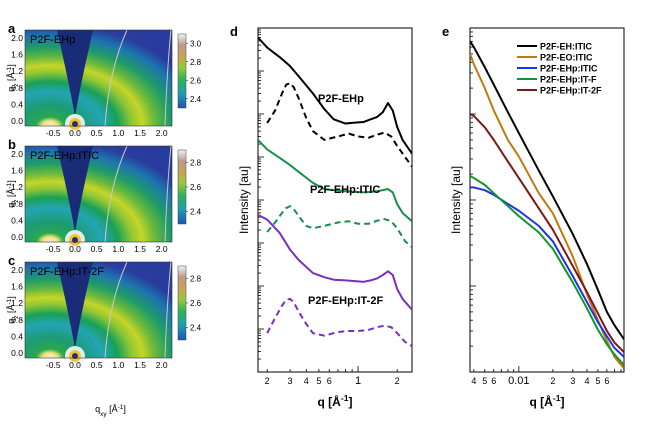 The height and width of the screenshot is (426, 650). Describe the element at coordinates (110, 411) in the screenshot. I see `x-axis-label: qxy [Å-1]` at that location.